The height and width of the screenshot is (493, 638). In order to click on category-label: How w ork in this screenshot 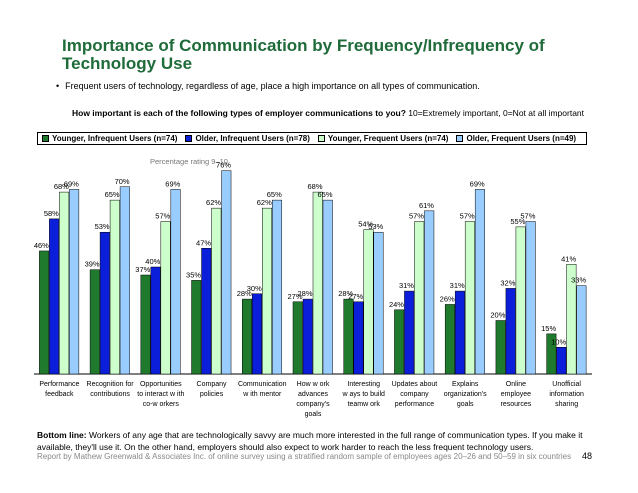, I will do `click(313, 384)`.